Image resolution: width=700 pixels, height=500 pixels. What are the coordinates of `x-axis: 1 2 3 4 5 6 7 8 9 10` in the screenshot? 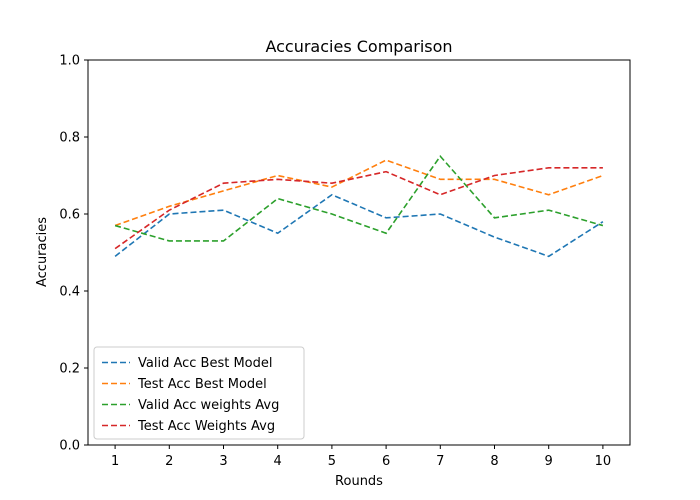 It's located at (361, 457).